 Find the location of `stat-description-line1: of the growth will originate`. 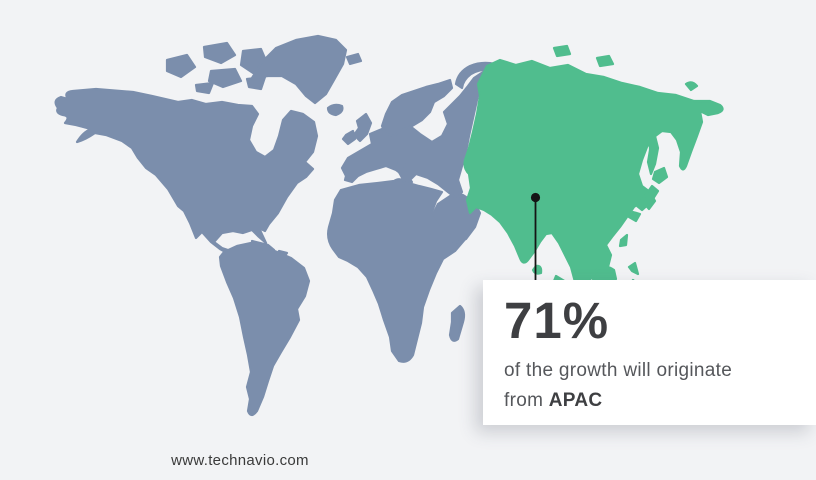

stat-description-line1: of the growth will originate is located at coordinates (618, 370).